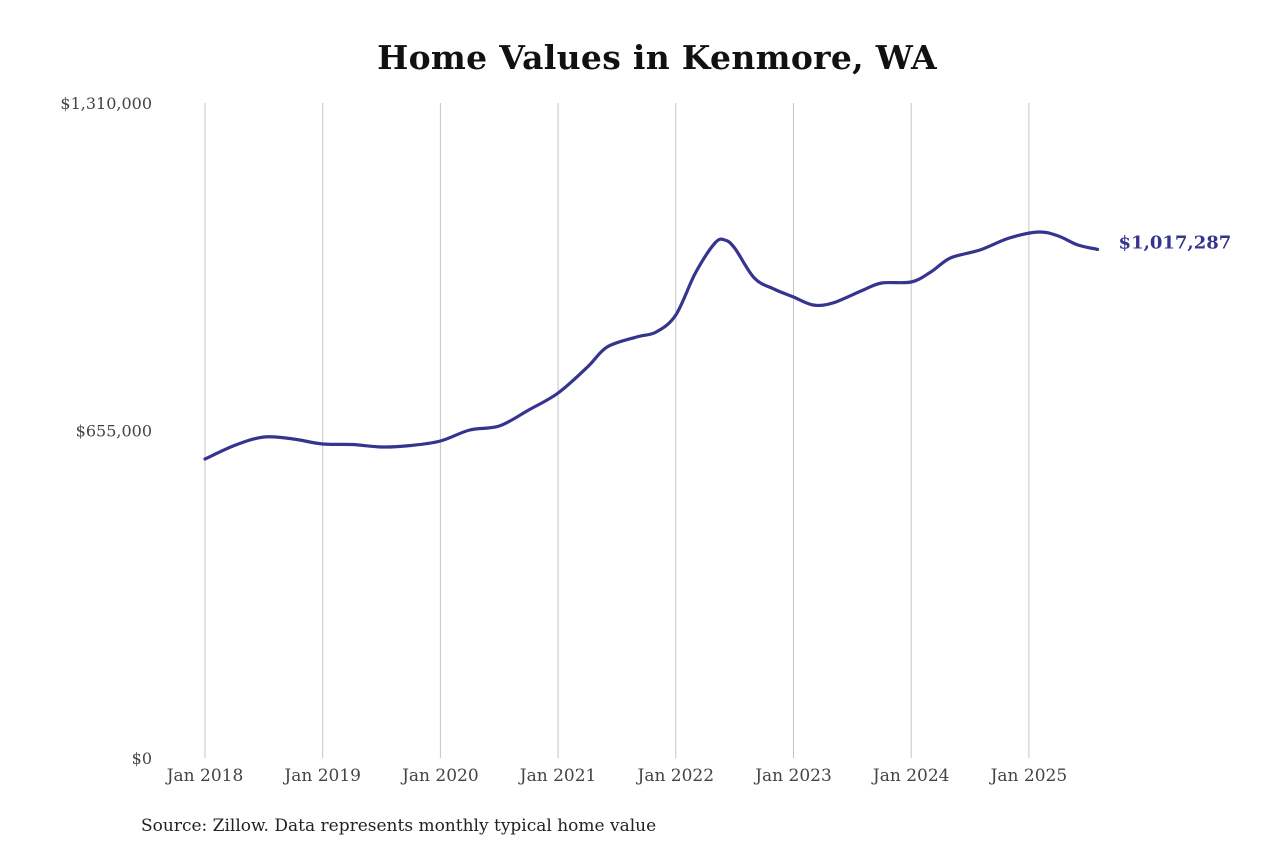 This screenshot has height=853, width=1280. What do you see at coordinates (1175, 242) in the screenshot?
I see `latest-value-label: $1,017,287` at bounding box center [1175, 242].